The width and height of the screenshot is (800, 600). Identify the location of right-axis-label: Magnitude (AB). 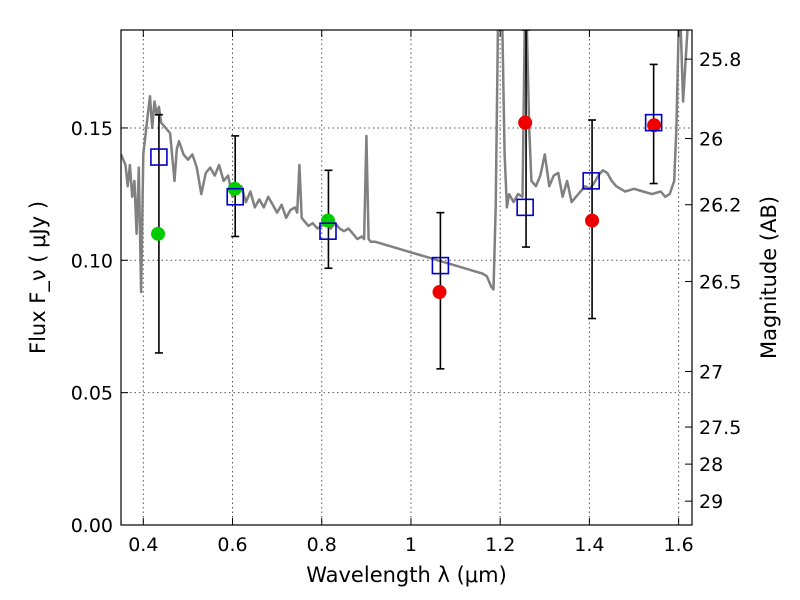
(769, 277).